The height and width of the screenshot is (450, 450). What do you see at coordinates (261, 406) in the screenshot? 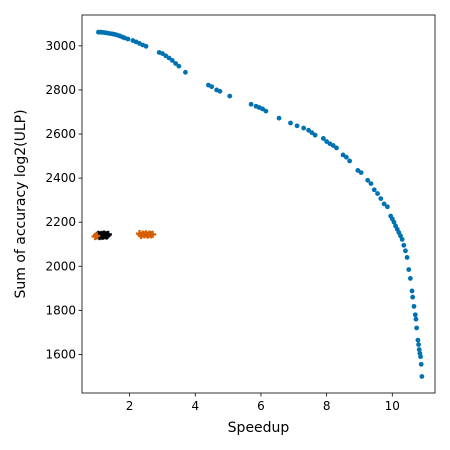
I see `x-tick-label: 6` at bounding box center [261, 406].